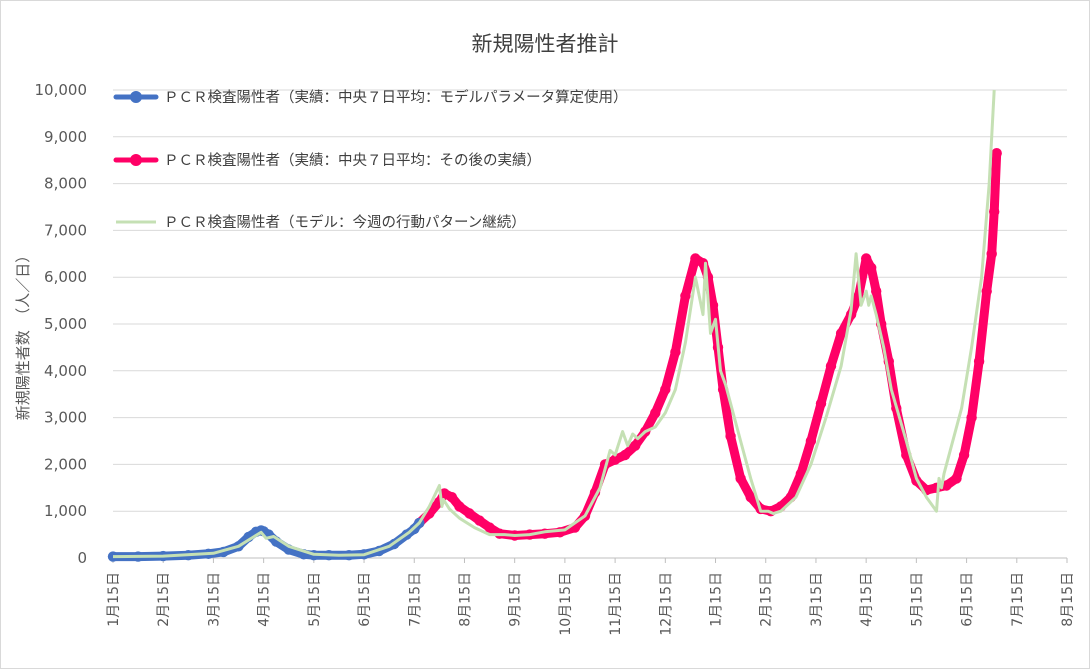 The width and height of the screenshot is (1090, 669). What do you see at coordinates (566, 604) in the screenshot?
I see `x-tick-label: 10月15日` at bounding box center [566, 604].